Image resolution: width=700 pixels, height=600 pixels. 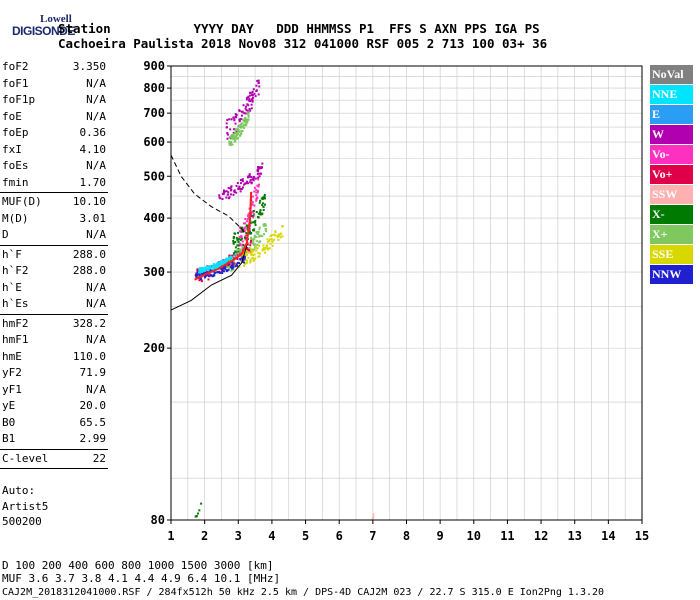 What do you see at coordinates (54, 192) in the screenshot?
I see `param-separator` at bounding box center [54, 192].